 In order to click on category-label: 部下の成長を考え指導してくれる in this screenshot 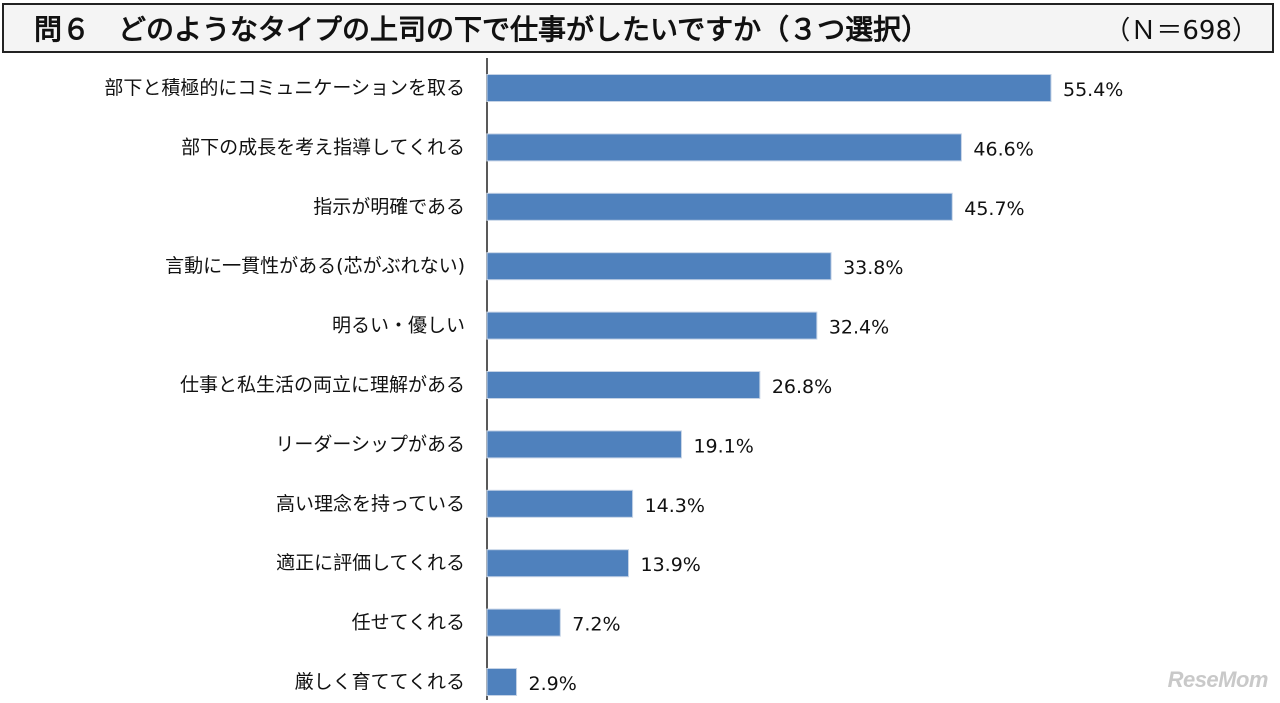, I will do `click(323, 147)`.